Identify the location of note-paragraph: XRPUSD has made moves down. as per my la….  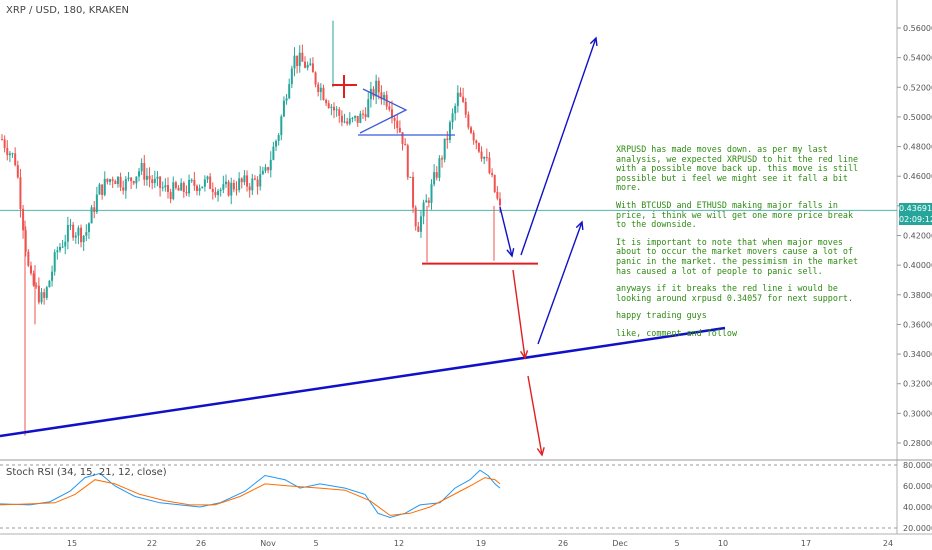
(737, 168).